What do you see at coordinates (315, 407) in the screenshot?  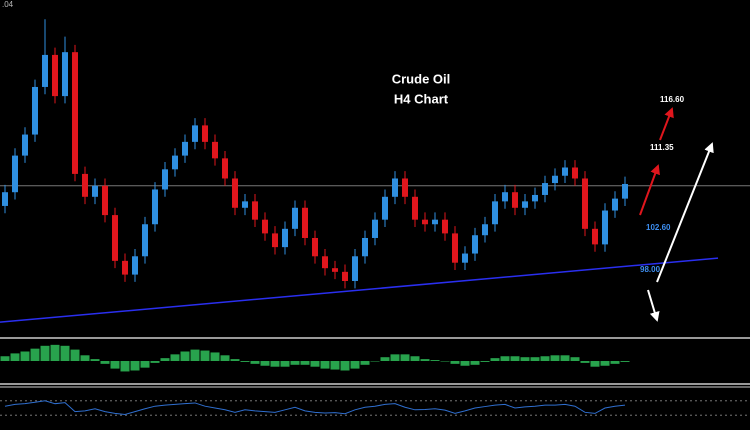 I see `oscillator-line` at bounding box center [315, 407].